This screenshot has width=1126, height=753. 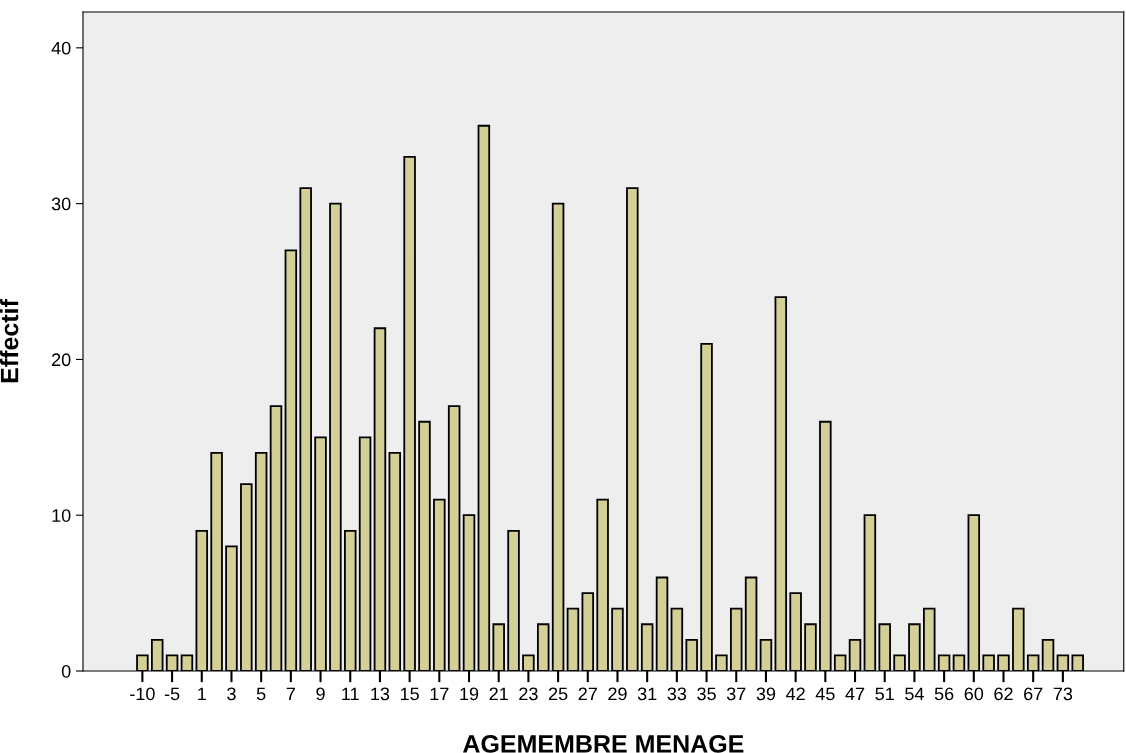 I want to click on x-tick-label: 5, so click(x=261, y=694).